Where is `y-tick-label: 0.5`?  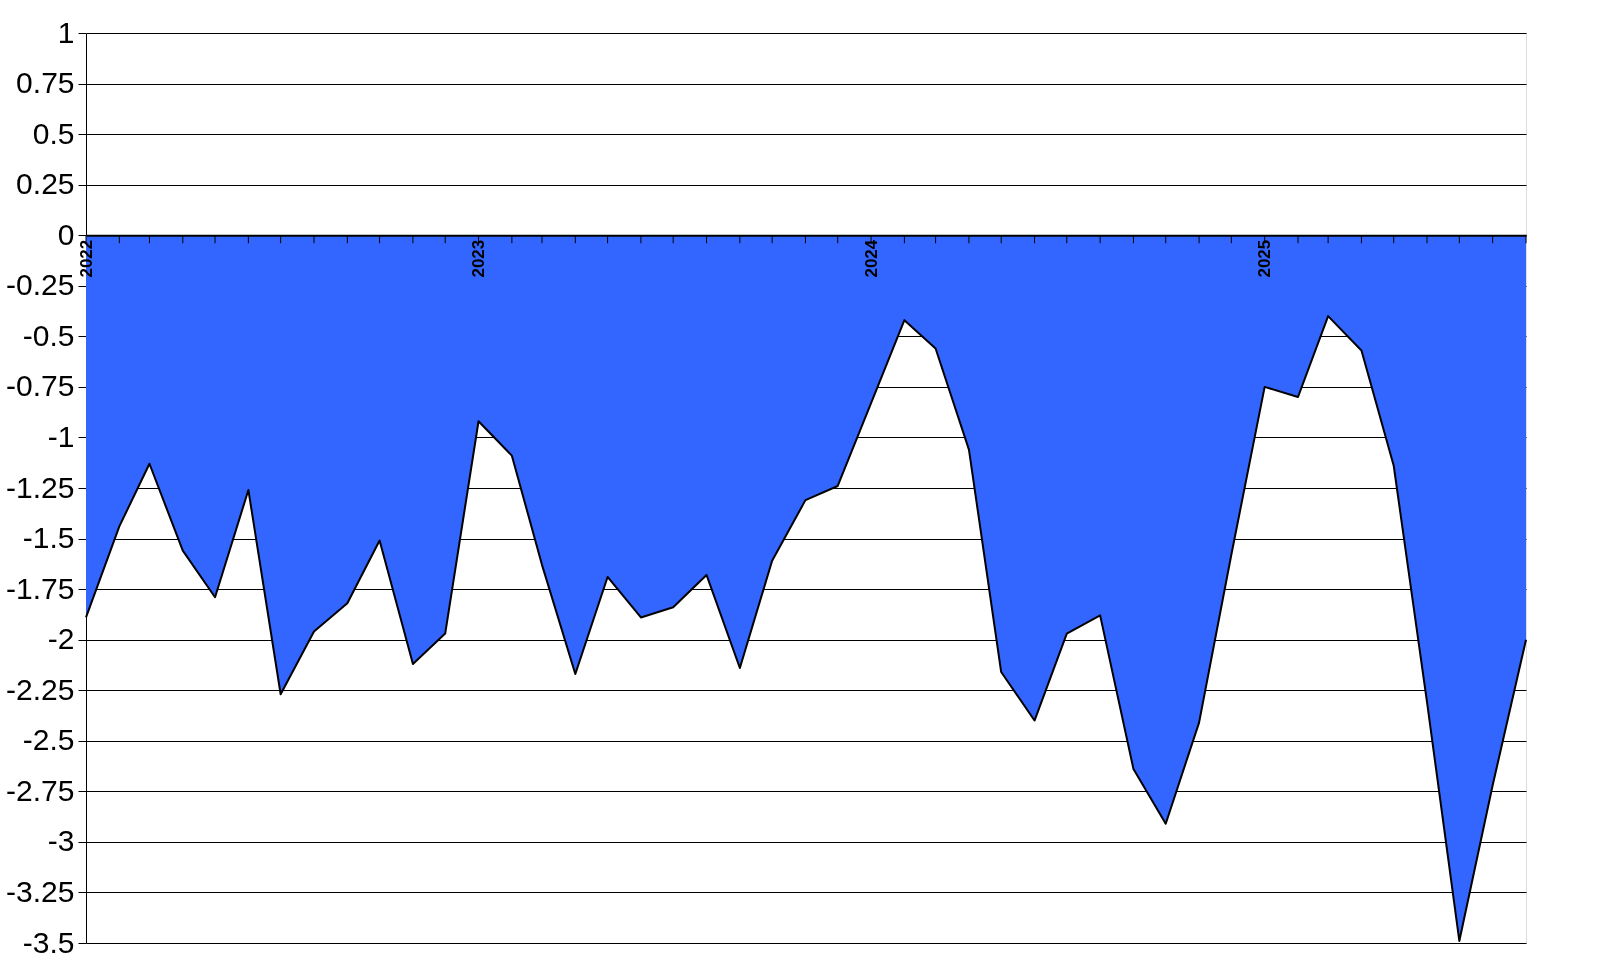
y-tick-label: 0.5 is located at coordinates (53, 133).